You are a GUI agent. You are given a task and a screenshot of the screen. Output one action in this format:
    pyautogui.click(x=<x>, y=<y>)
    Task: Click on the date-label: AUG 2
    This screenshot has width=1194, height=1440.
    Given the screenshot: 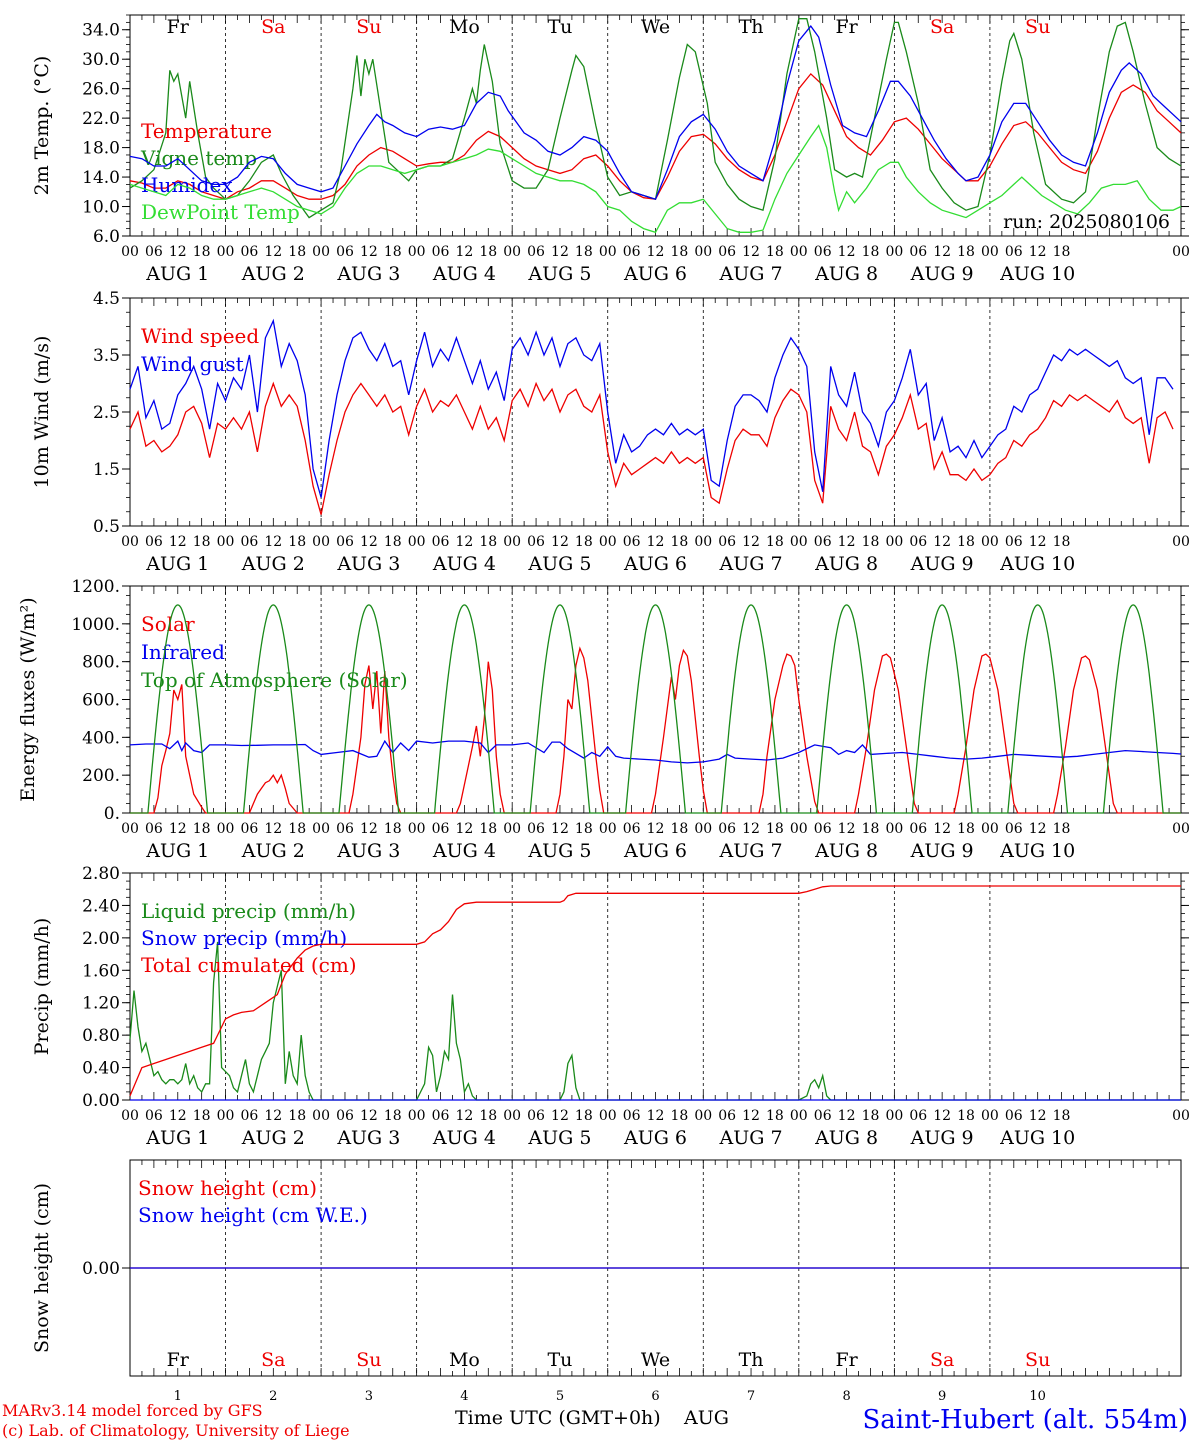 What is the action you would take?
    pyautogui.click(x=273, y=1138)
    